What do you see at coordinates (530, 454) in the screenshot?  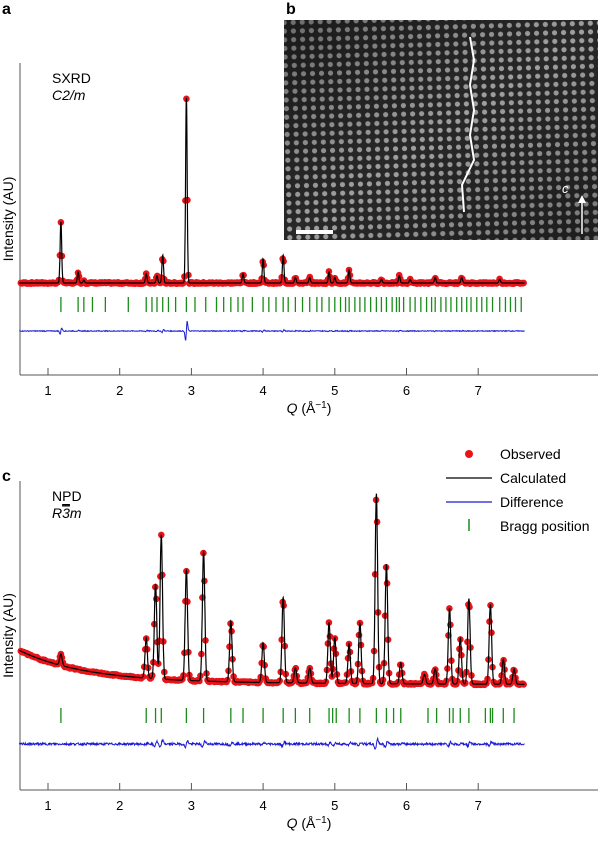 I see `legend-label: Observed` at bounding box center [530, 454].